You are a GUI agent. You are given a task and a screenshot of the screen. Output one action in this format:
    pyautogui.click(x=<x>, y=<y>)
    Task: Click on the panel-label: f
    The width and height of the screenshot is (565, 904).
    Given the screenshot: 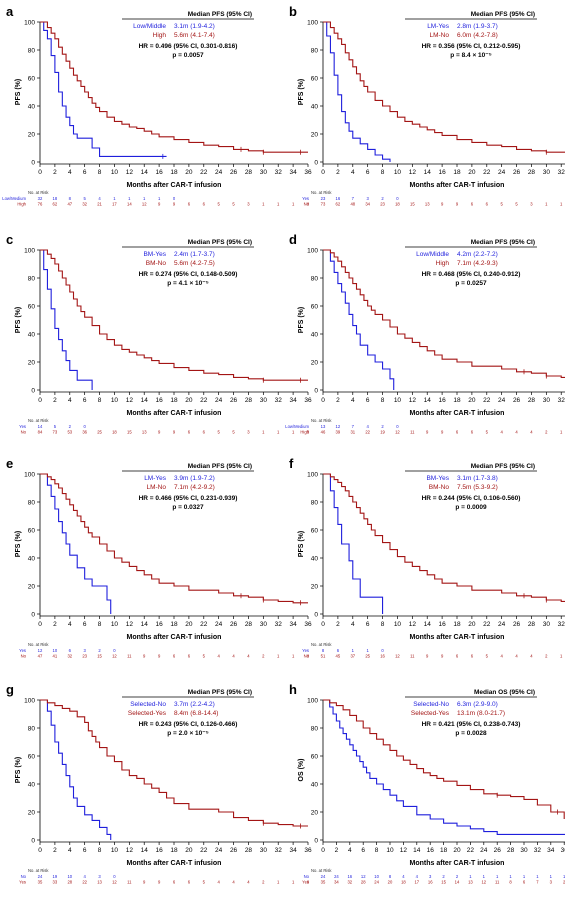 What is the action you would take?
    pyautogui.click(x=291, y=463)
    